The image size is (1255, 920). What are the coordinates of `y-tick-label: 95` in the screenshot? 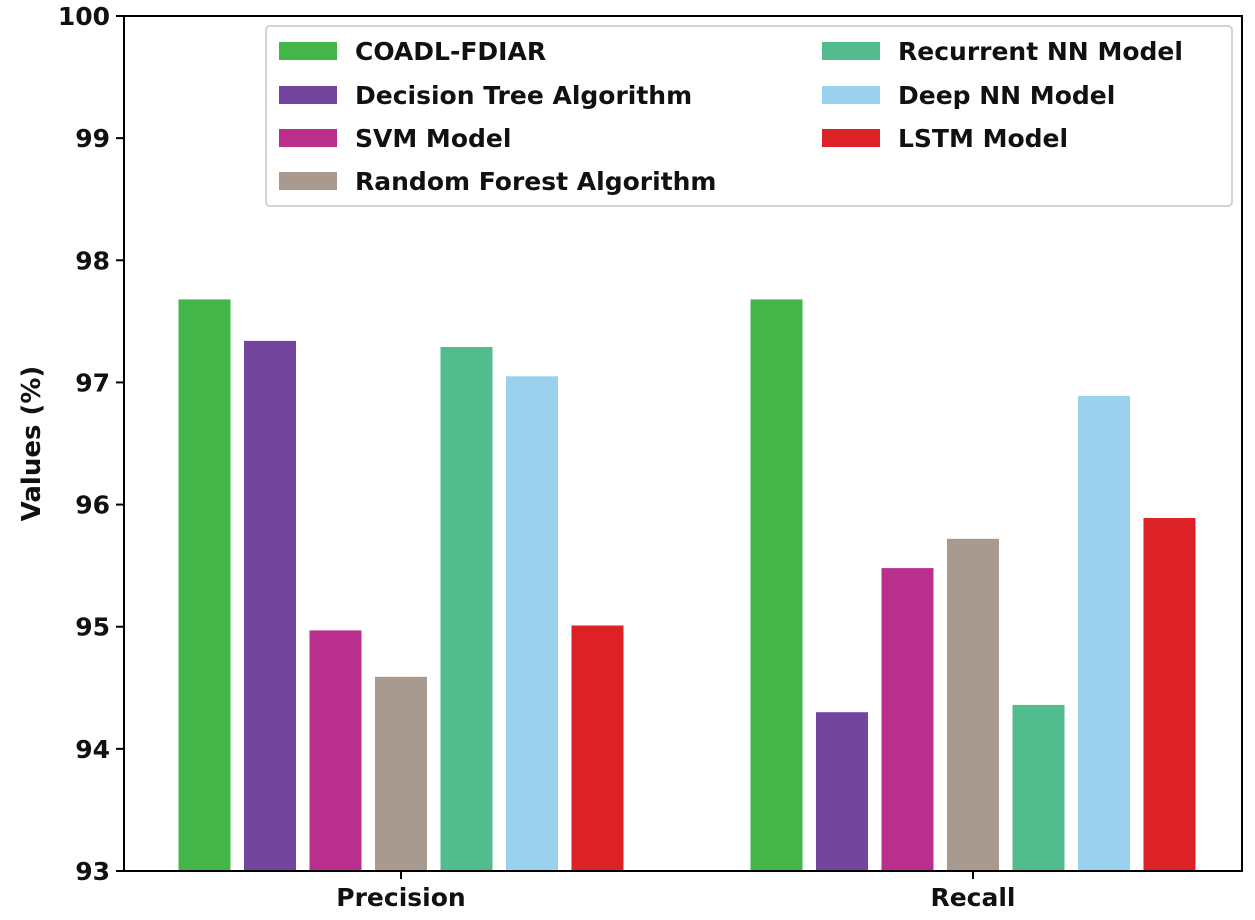 It's located at (92, 627).